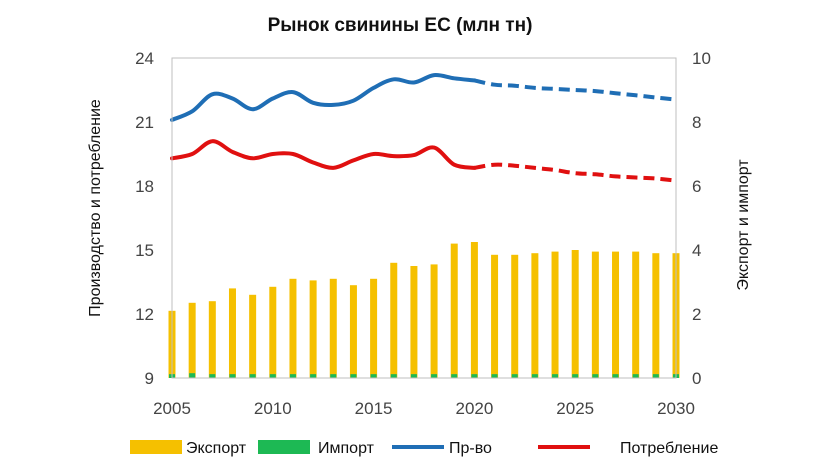 The width and height of the screenshot is (820, 462). Describe the element at coordinates (95, 208) in the screenshot. I see `left-axis-label: Производство и потребление` at that location.